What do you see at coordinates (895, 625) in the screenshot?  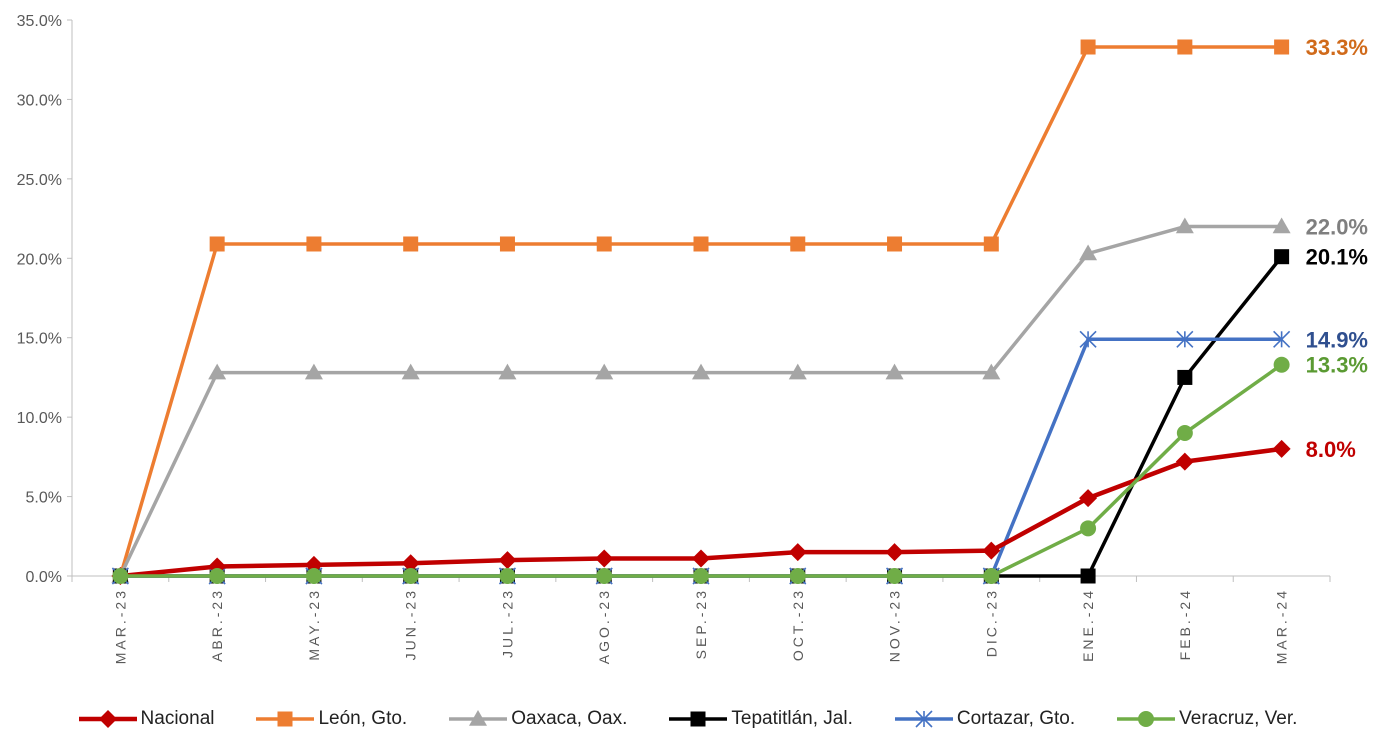 I see `x-tick-label: NOV.-23` at bounding box center [895, 625].